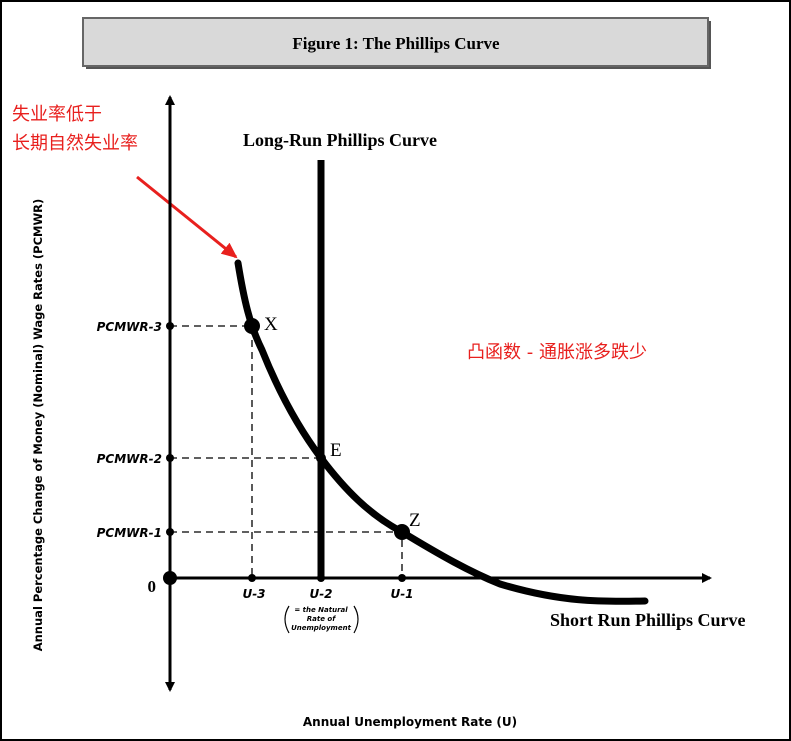  Describe the element at coordinates (57, 114) in the screenshot. I see `annotation: 失业率低于` at that location.